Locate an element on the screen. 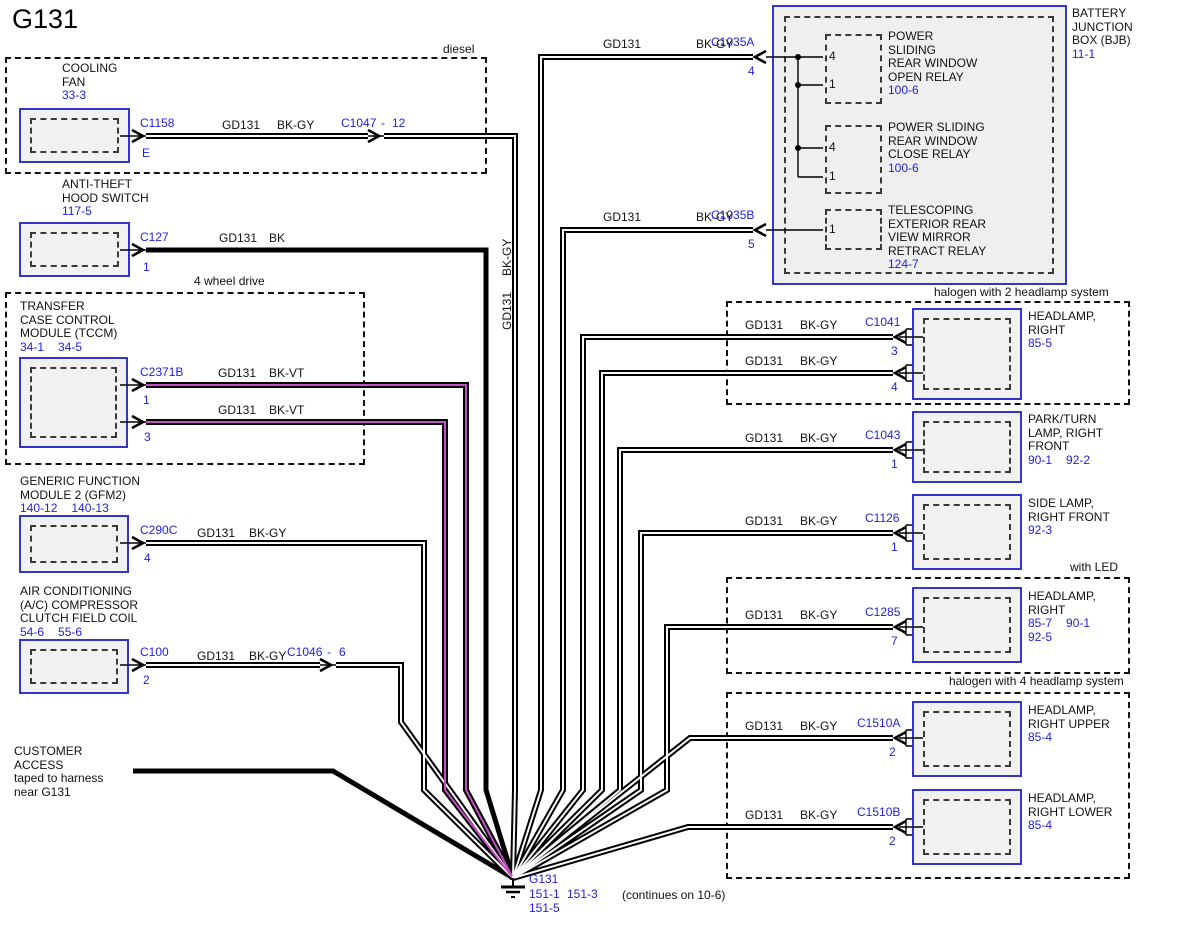 The width and height of the screenshot is (1200, 927). gfm2-inner is located at coordinates (74, 544).